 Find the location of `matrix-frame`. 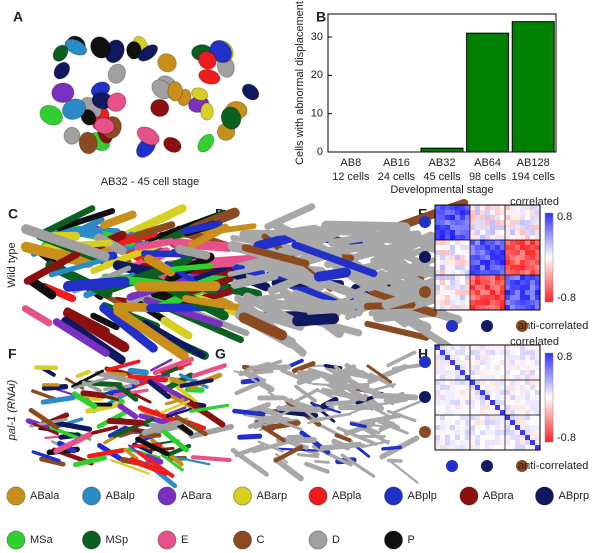

matrix-frame is located at coordinates (487, 257).